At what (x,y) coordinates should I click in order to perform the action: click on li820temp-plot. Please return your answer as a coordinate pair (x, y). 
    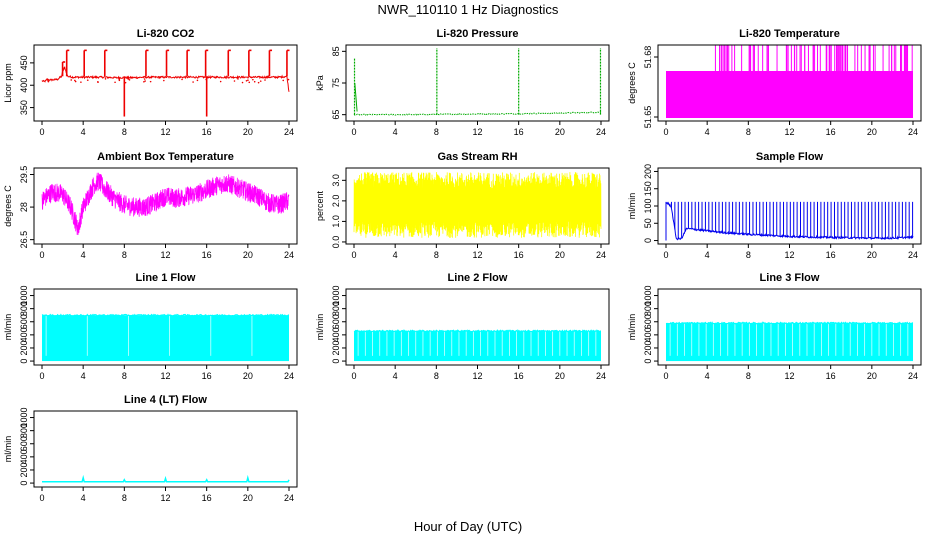
    Looking at the image, I should click on (789, 81).